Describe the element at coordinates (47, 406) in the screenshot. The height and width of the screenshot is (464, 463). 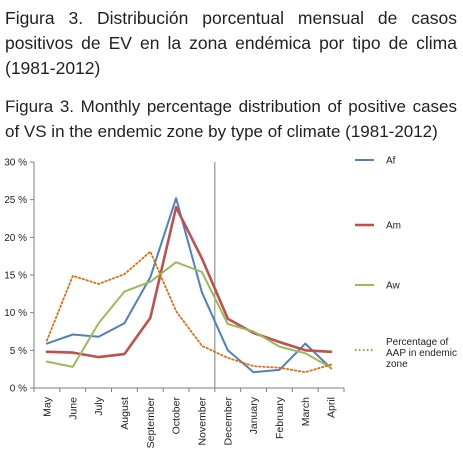
I see `x-tick-label: May` at that location.